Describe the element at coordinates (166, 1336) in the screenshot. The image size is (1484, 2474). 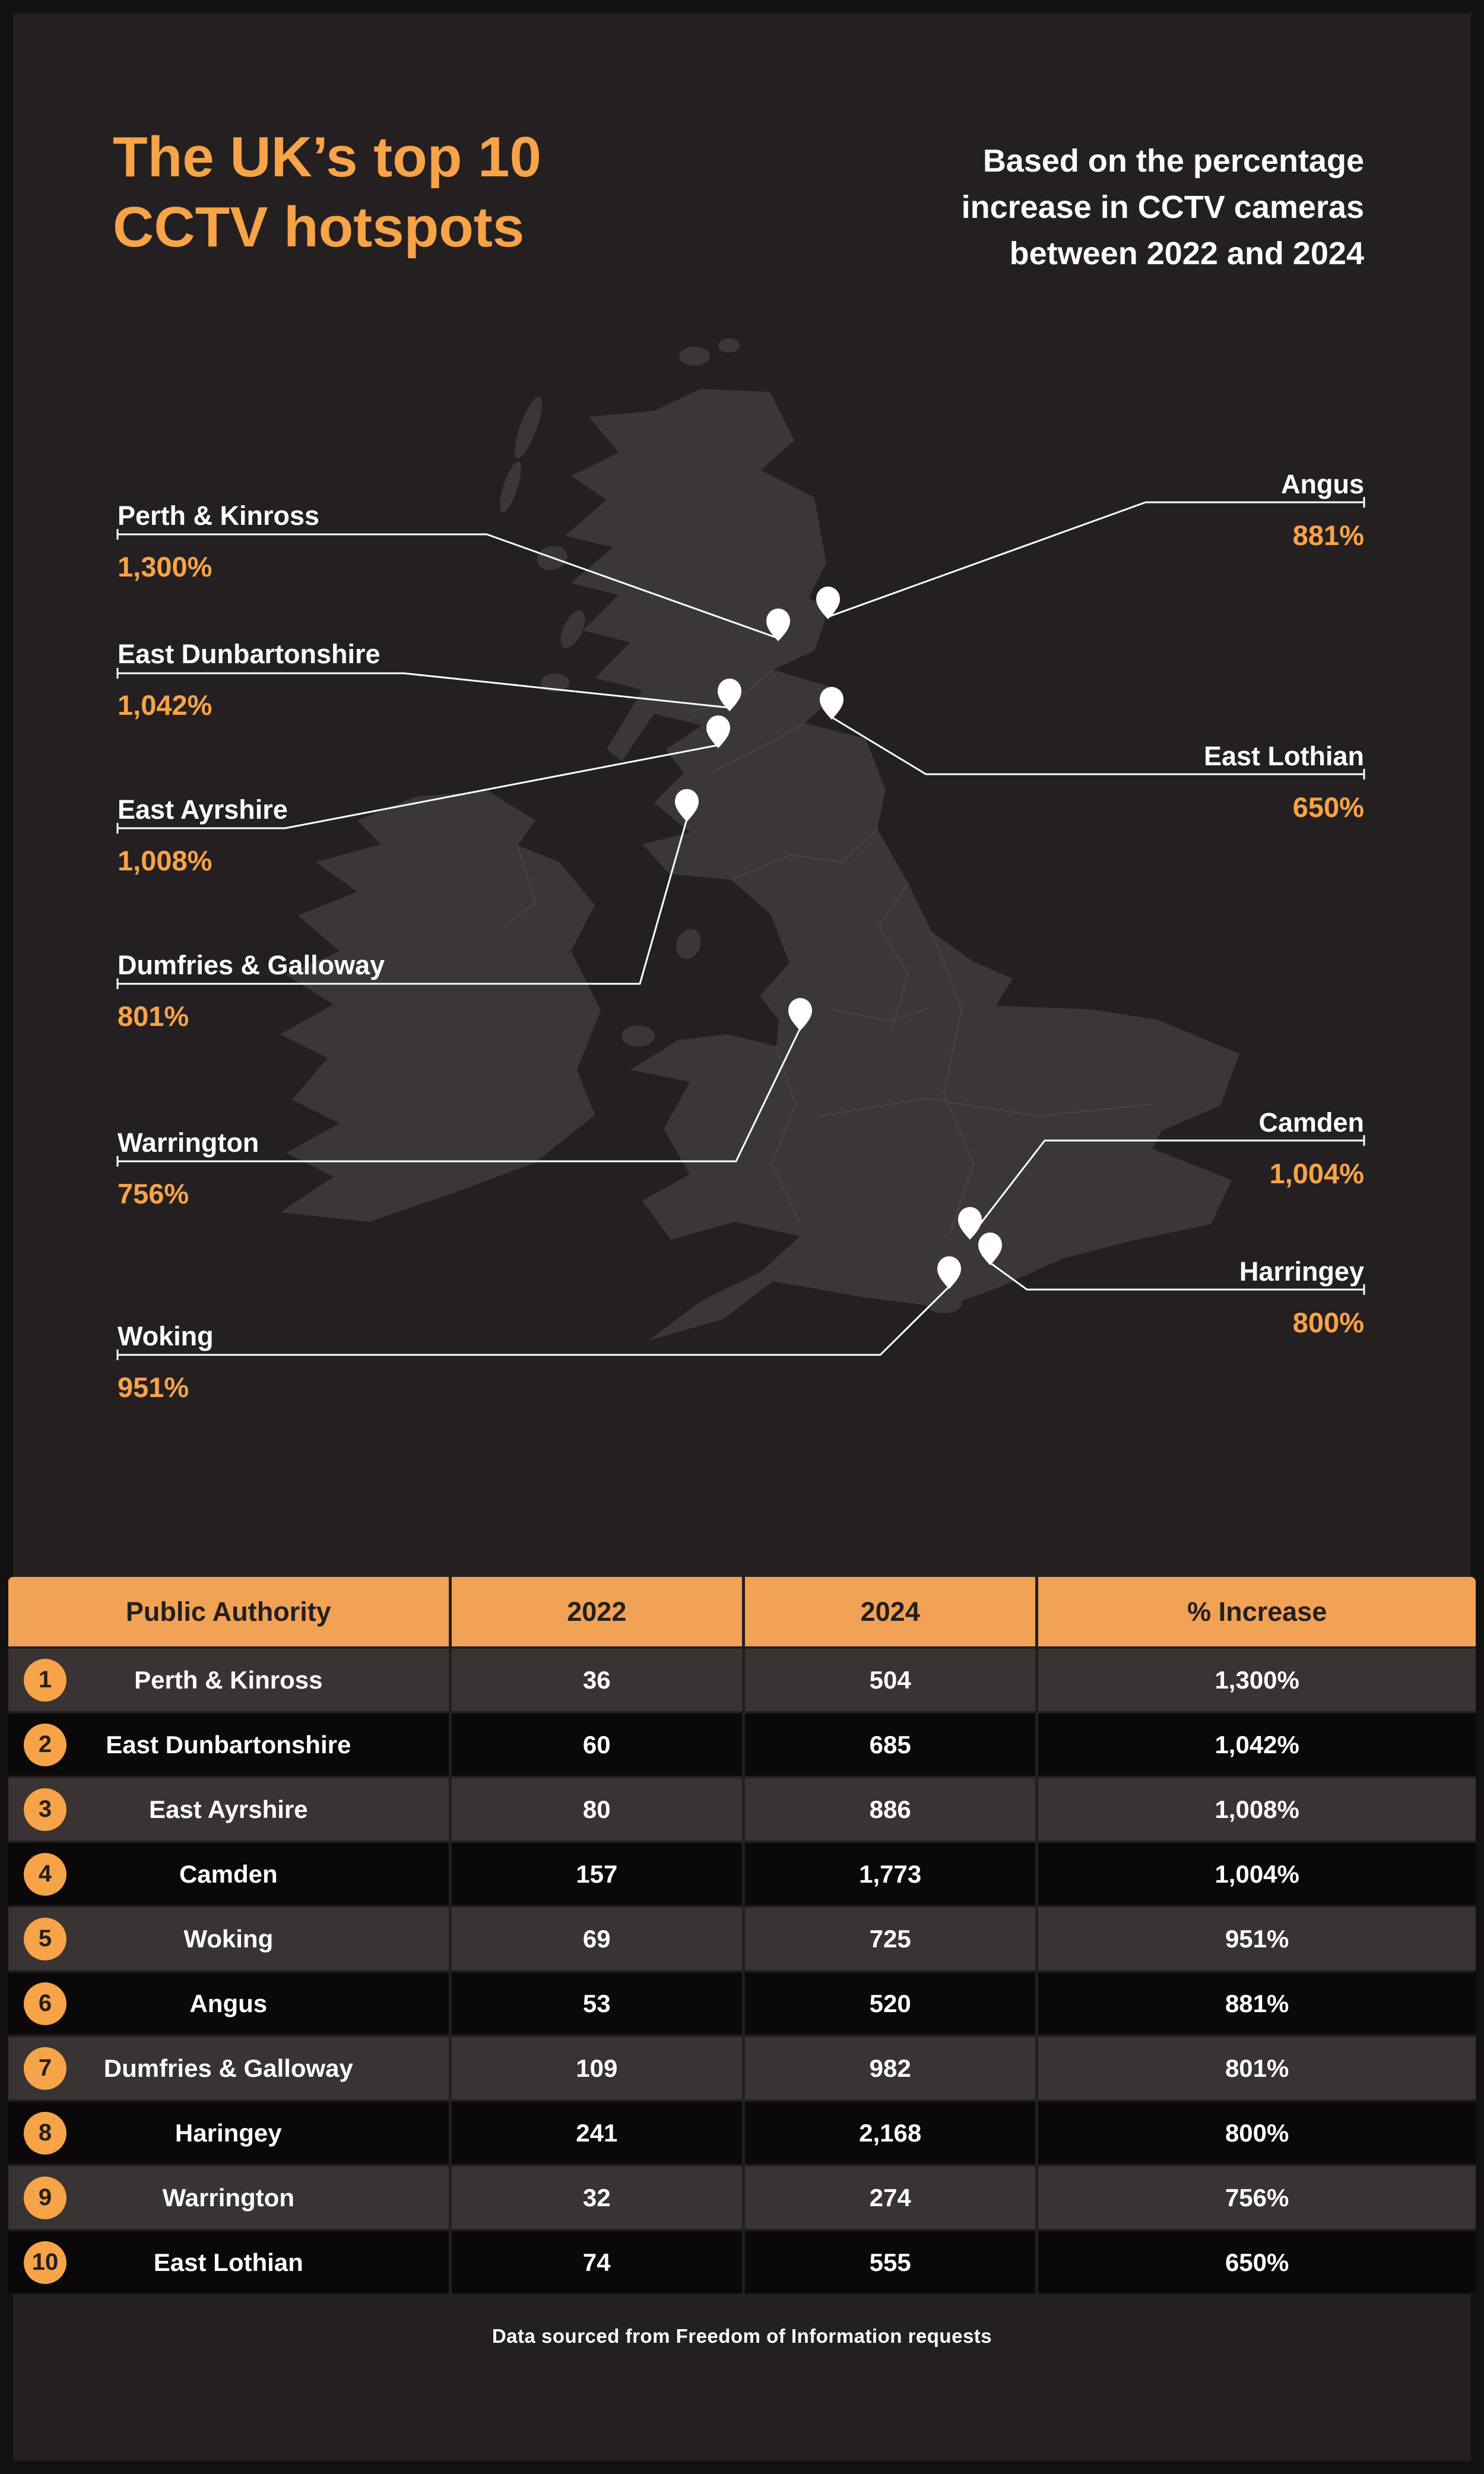
I see `callout-name: Woking` at that location.